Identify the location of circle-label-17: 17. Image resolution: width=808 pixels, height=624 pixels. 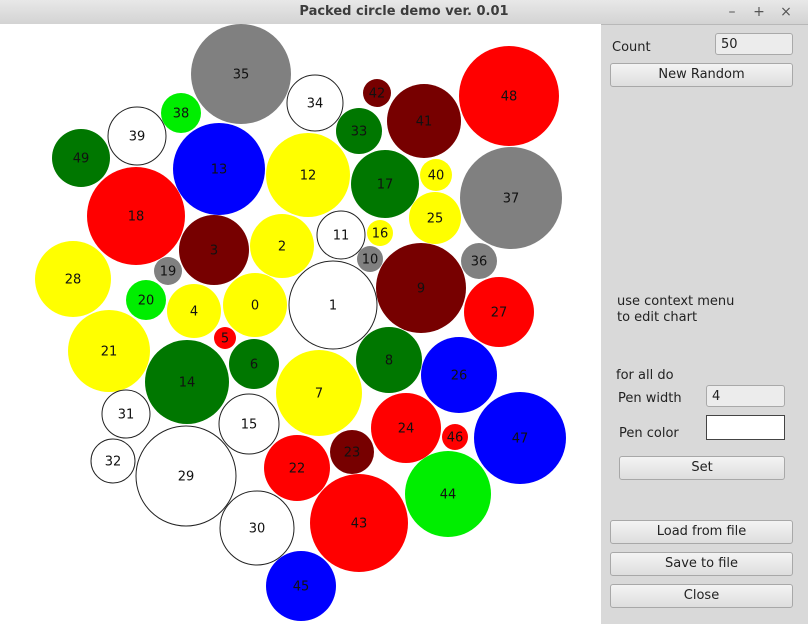
(385, 185).